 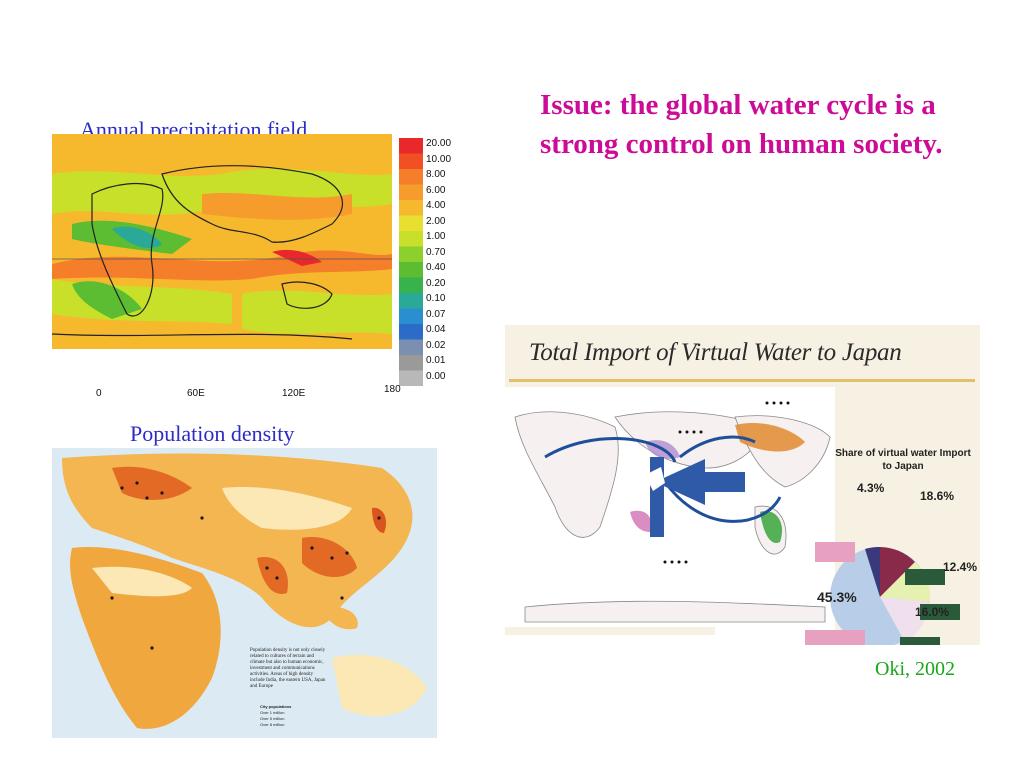 What do you see at coordinates (272, 712) in the screenshot?
I see `city-legend-item: Over 1 million` at bounding box center [272, 712].